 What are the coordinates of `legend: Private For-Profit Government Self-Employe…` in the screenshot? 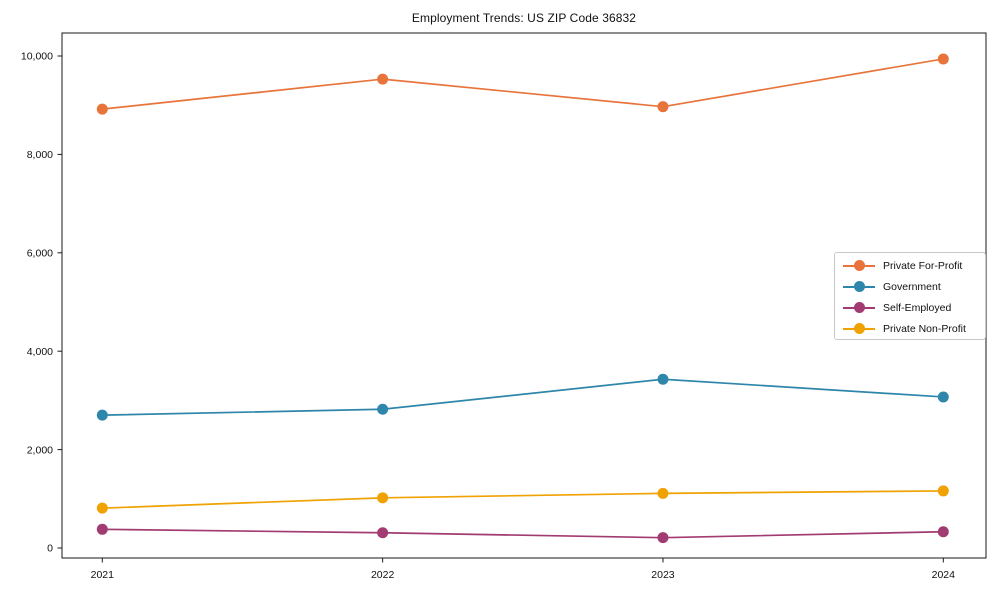 It's located at (910, 296).